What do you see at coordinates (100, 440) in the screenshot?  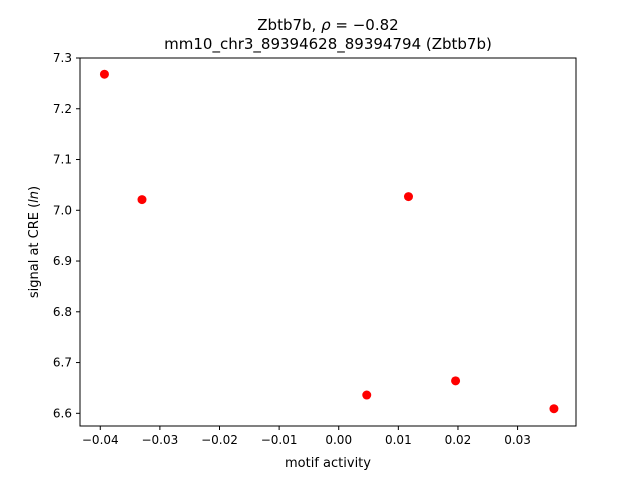 I see `x-tick-label: −0.04` at bounding box center [100, 440].